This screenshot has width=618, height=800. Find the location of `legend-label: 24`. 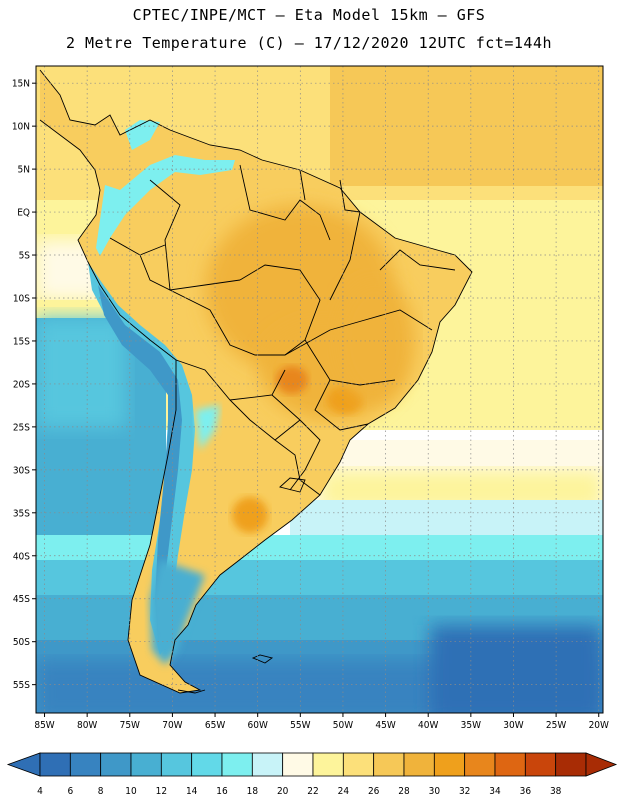

legend-label: 24 is located at coordinates (344, 791).